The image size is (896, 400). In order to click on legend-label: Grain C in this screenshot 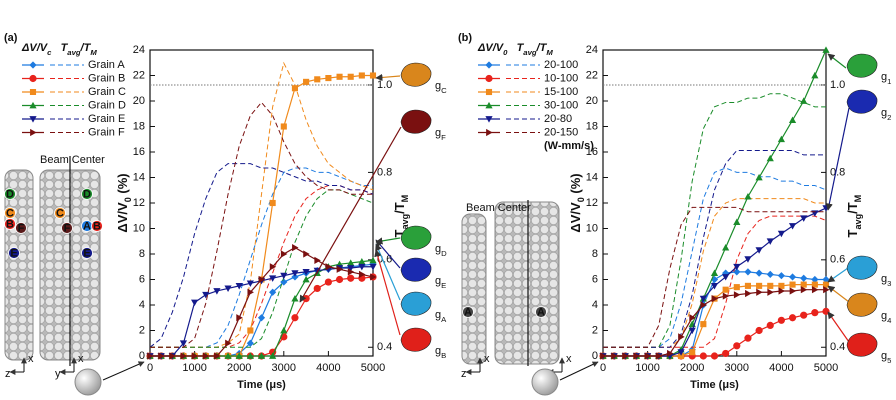, I will do `click(107, 92)`.